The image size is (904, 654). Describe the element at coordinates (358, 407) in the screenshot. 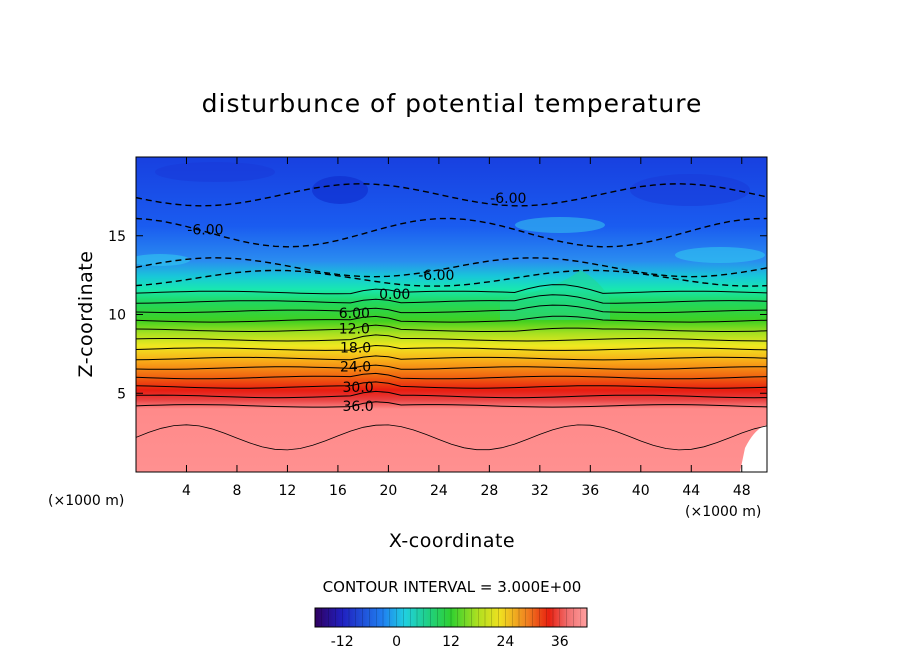

I see `contour-label: 36.0` at that location.